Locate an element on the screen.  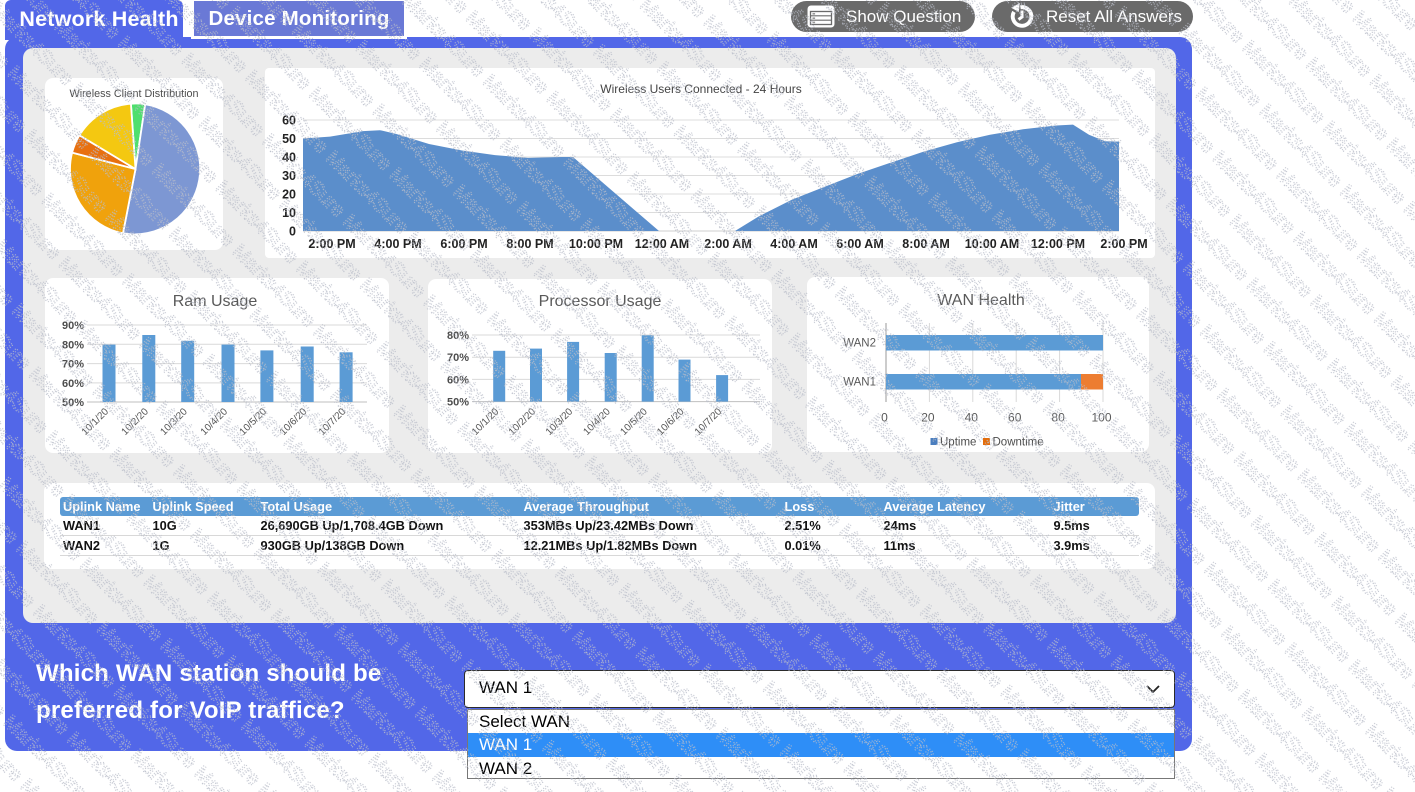
svg-text: Ram Usage is located at coordinates (215, 301).